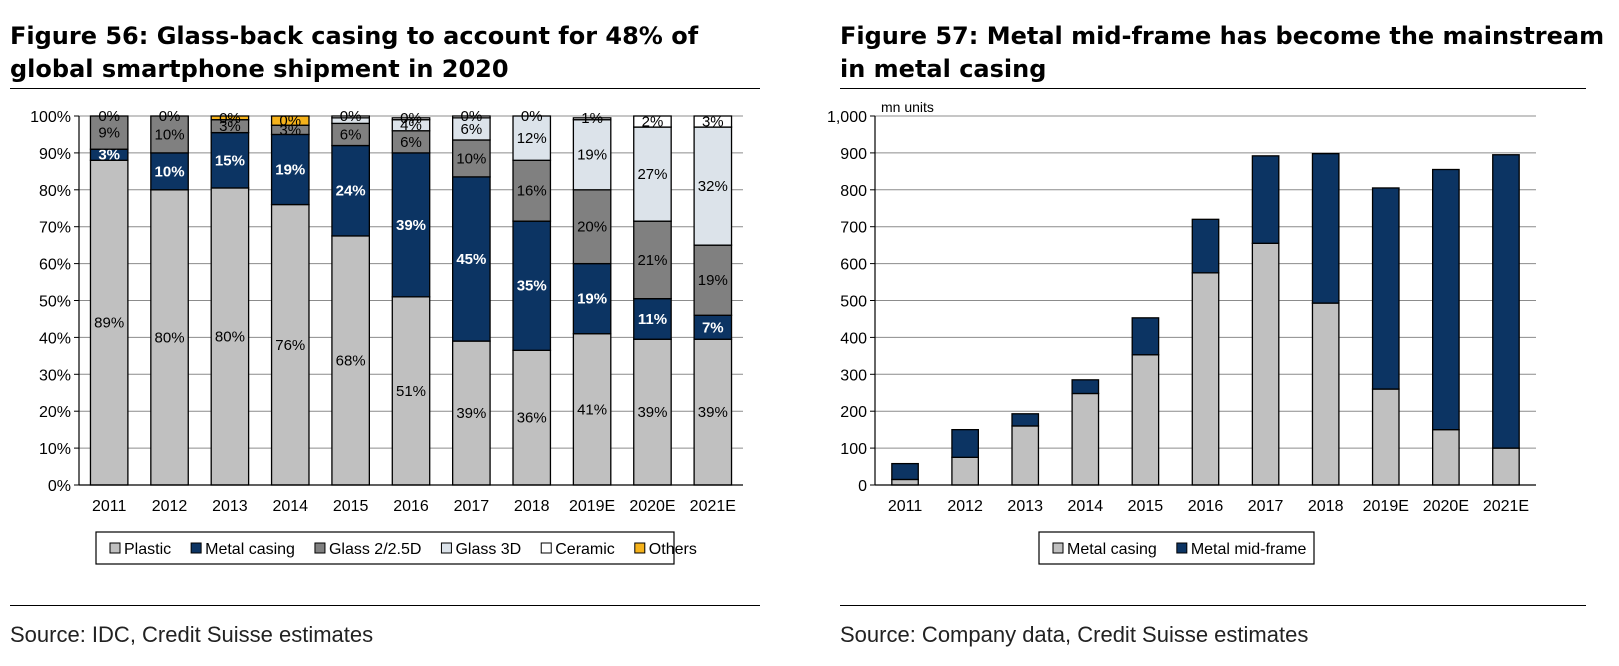  Describe the element at coordinates (50, 117) in the screenshot. I see `y-tick-label: 100%` at that location.